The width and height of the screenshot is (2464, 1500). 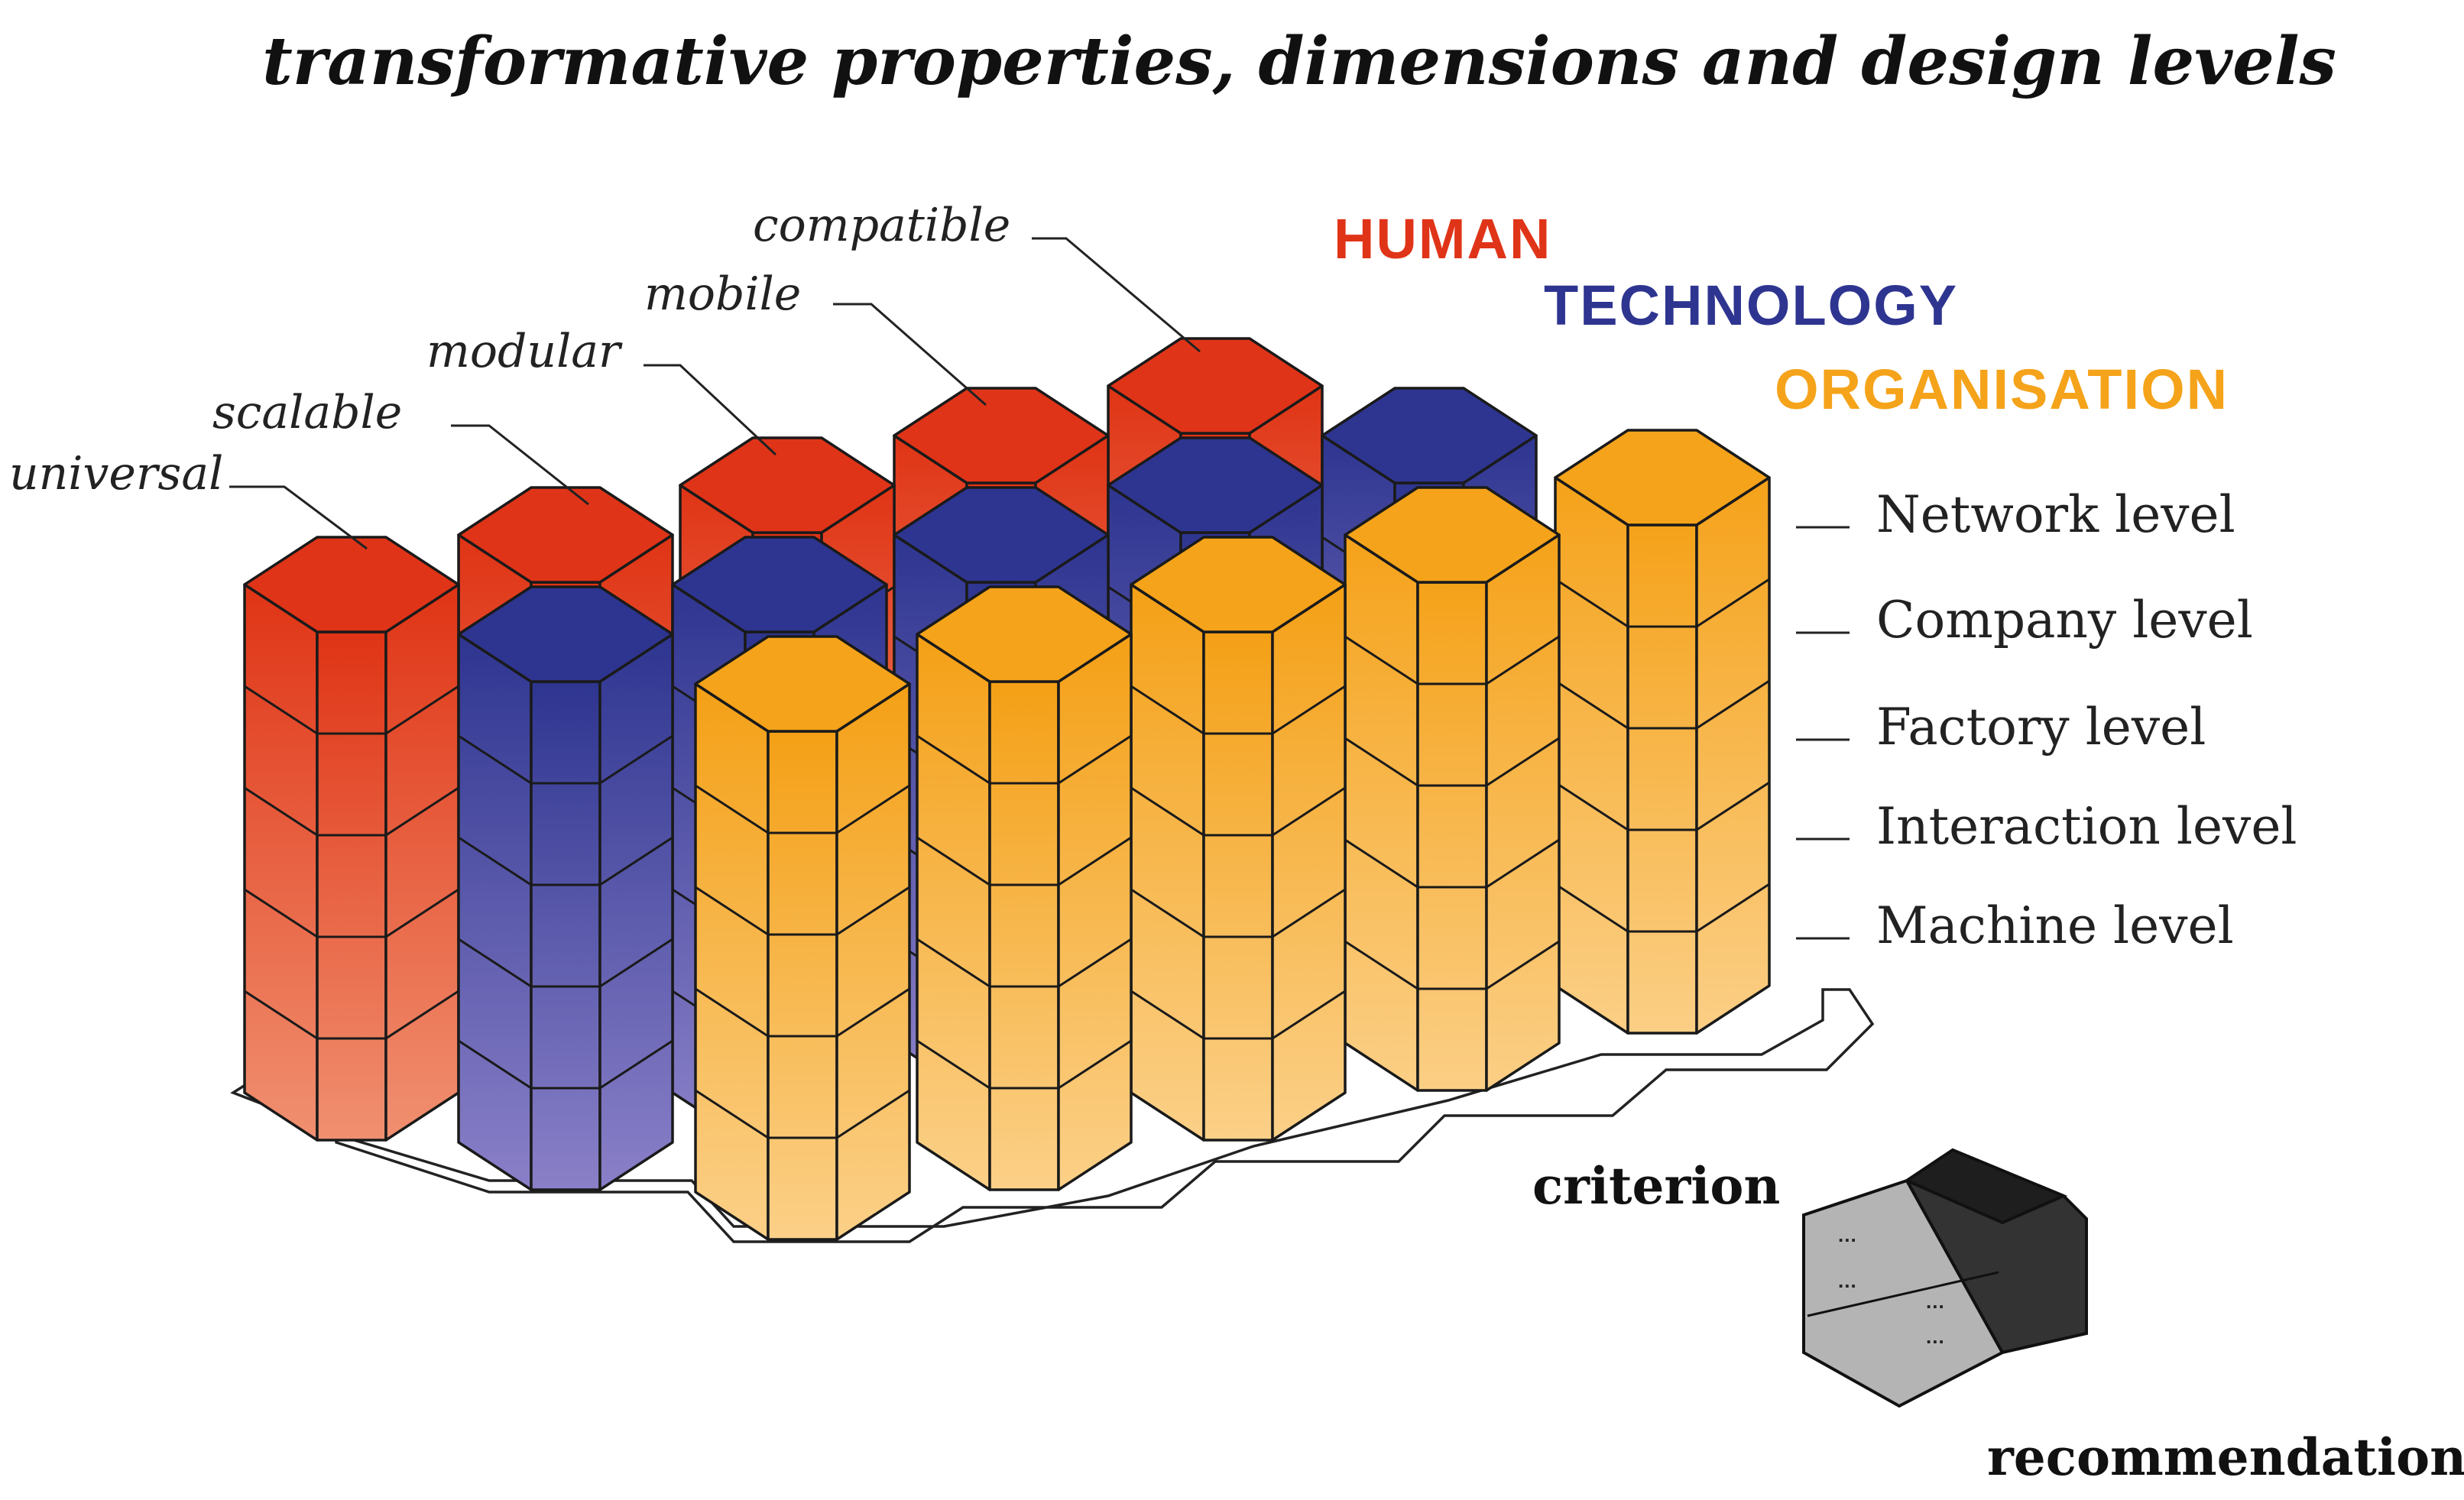 I want to click on column-top-b-front, so click(x=780, y=584).